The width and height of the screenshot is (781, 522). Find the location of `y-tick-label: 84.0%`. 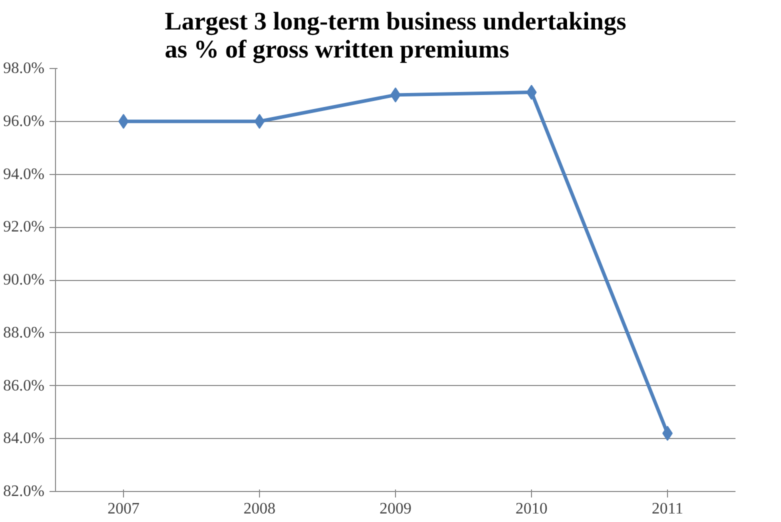

y-tick-label: 84.0% is located at coordinates (23, 439).